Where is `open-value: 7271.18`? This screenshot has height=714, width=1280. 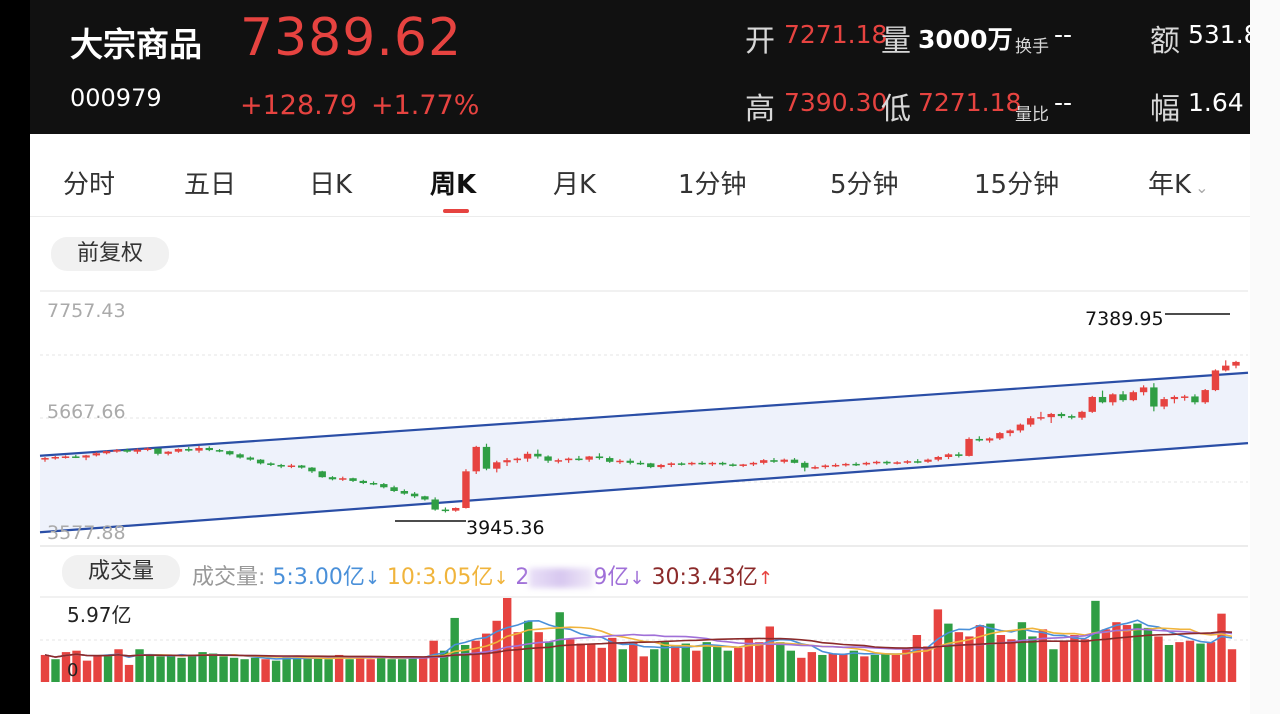
open-value: 7271.18 is located at coordinates (836, 34).